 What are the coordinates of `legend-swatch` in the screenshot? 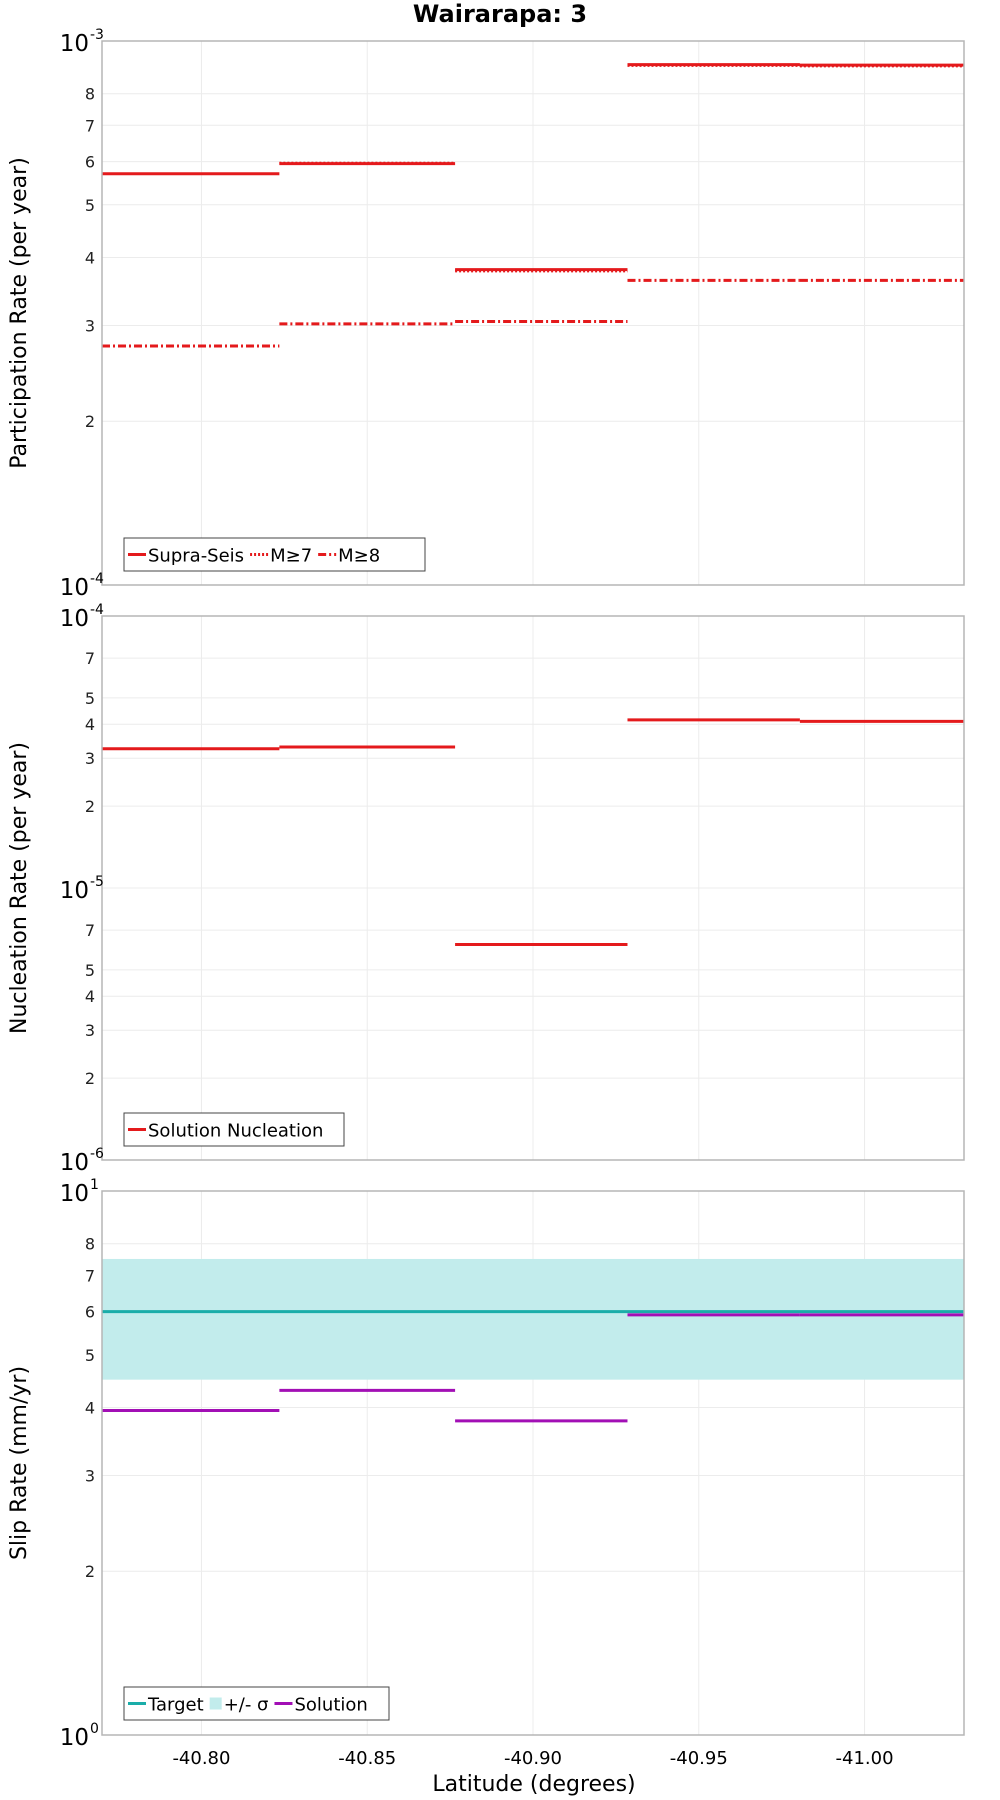 It's located at (215, 1703).